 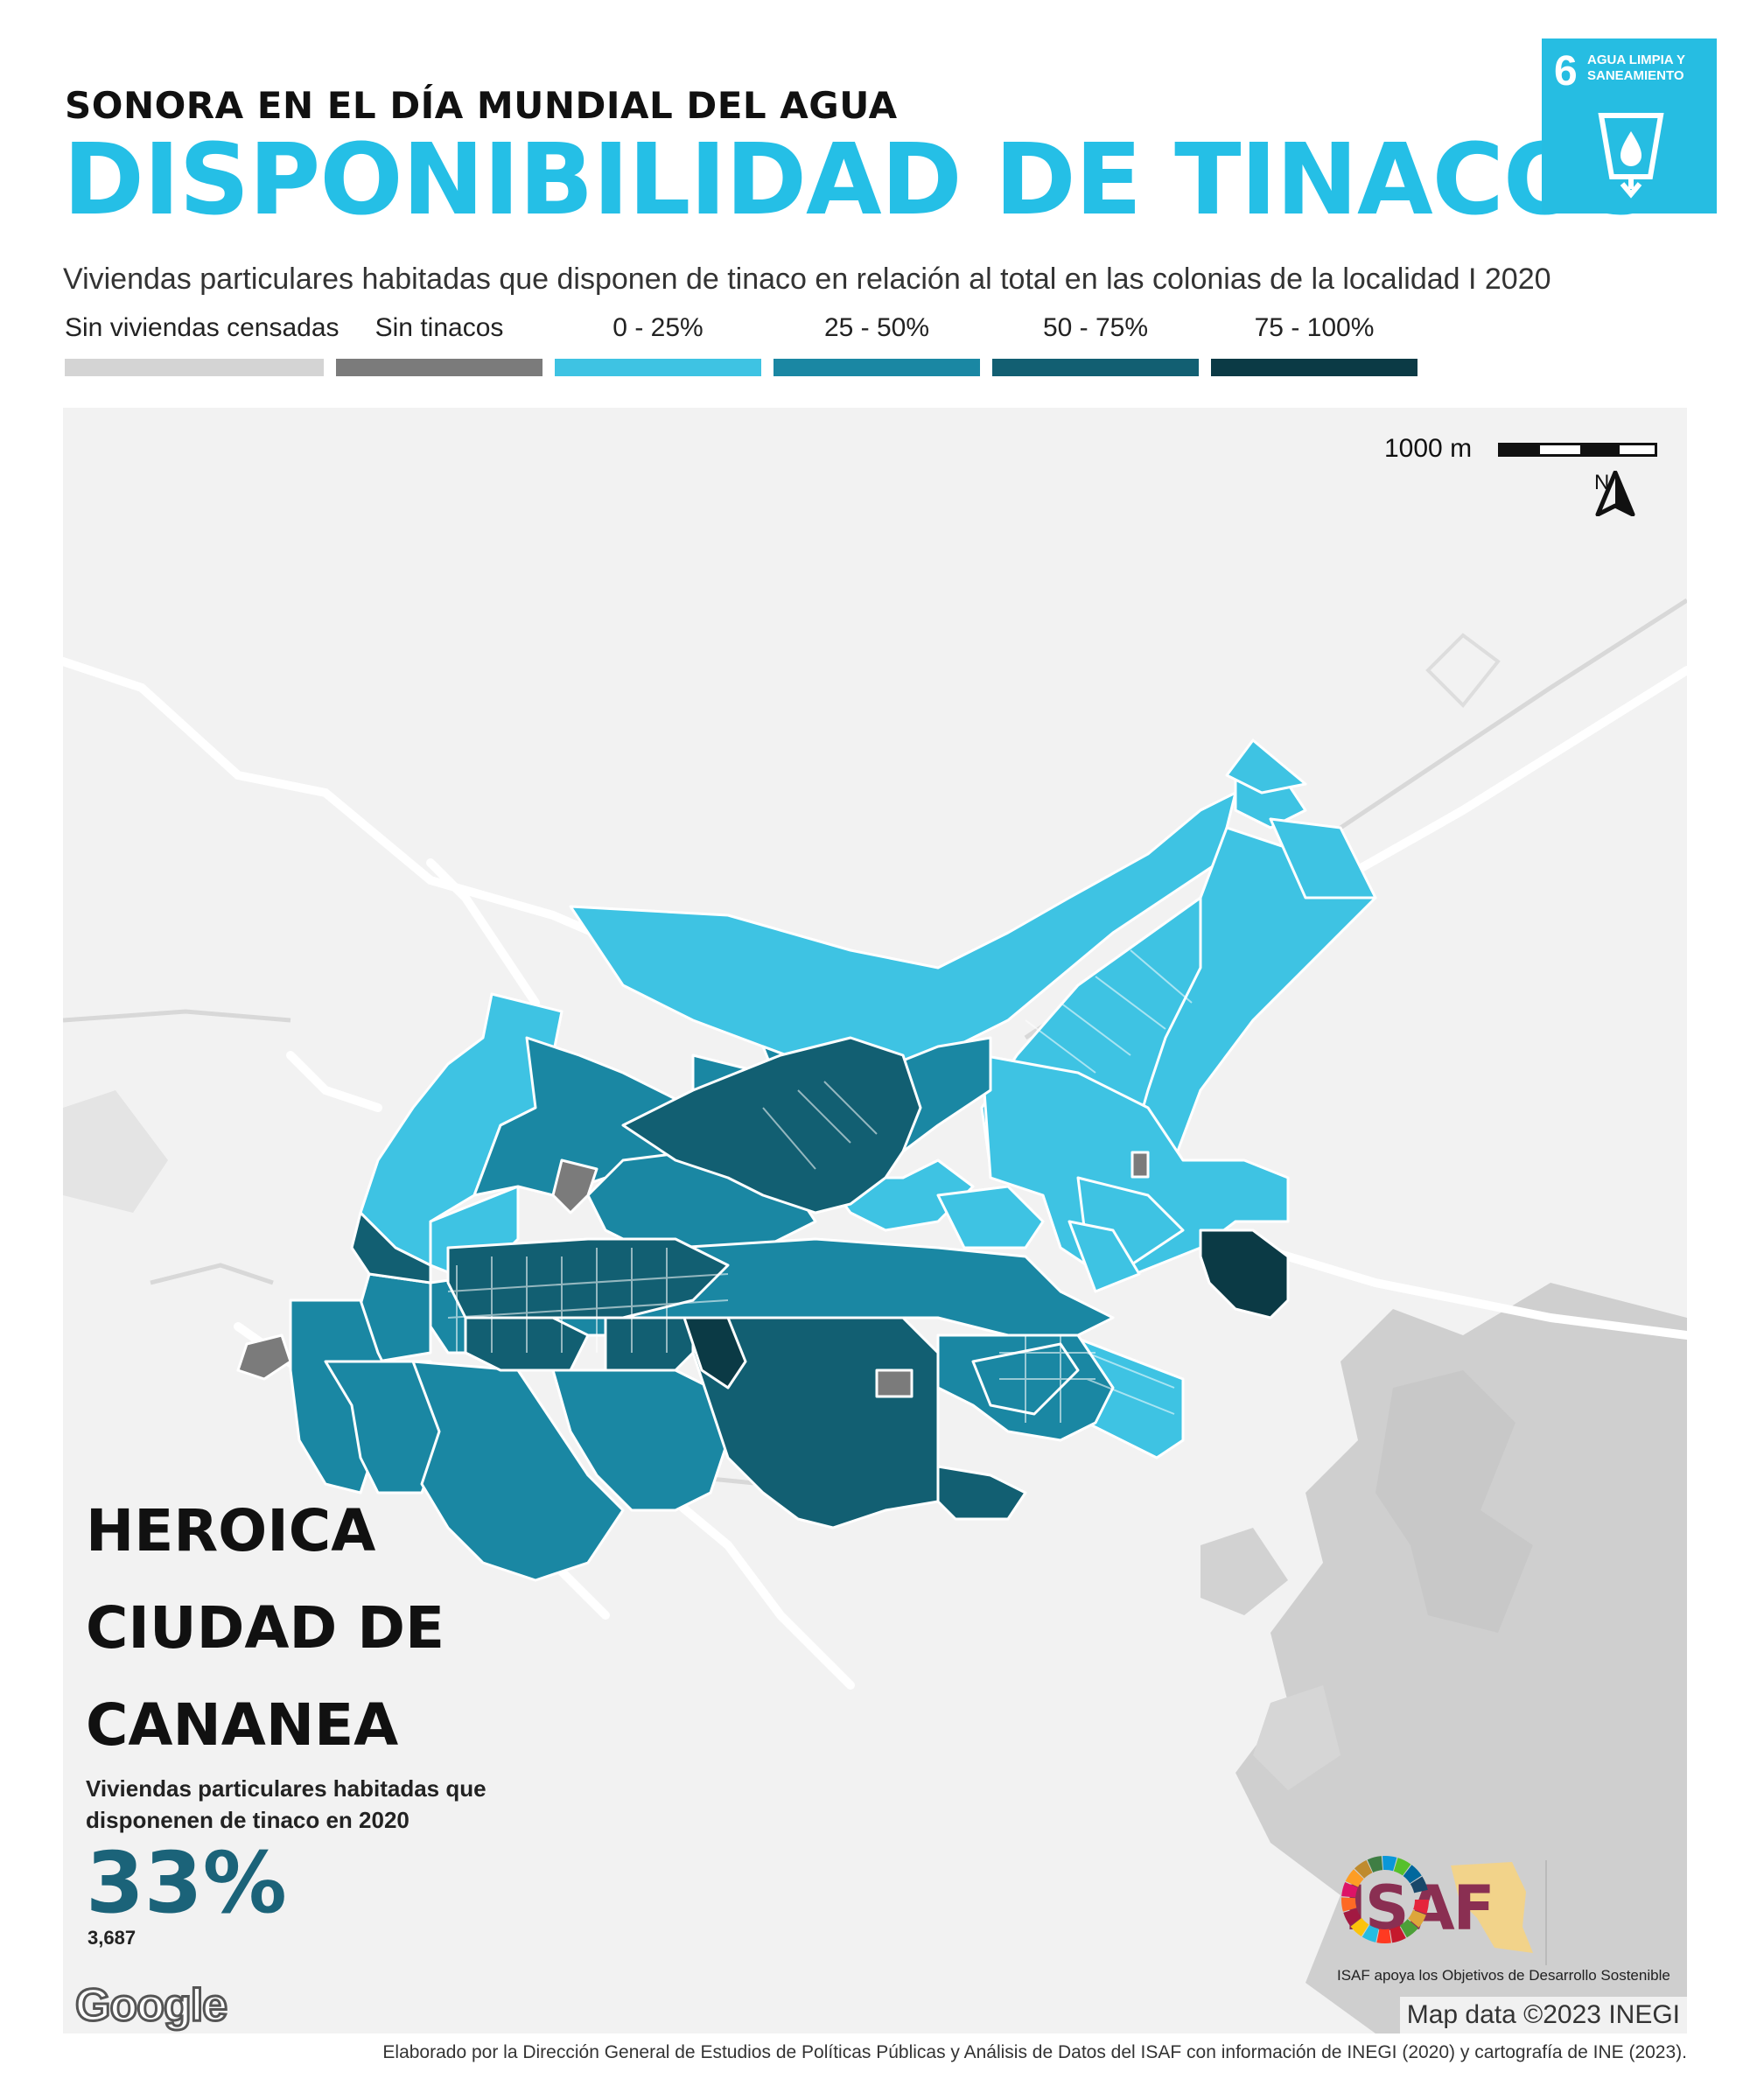 I want to click on isaf-logo-block: ISAF ISAF apoy, so click(x=1512, y=1918).